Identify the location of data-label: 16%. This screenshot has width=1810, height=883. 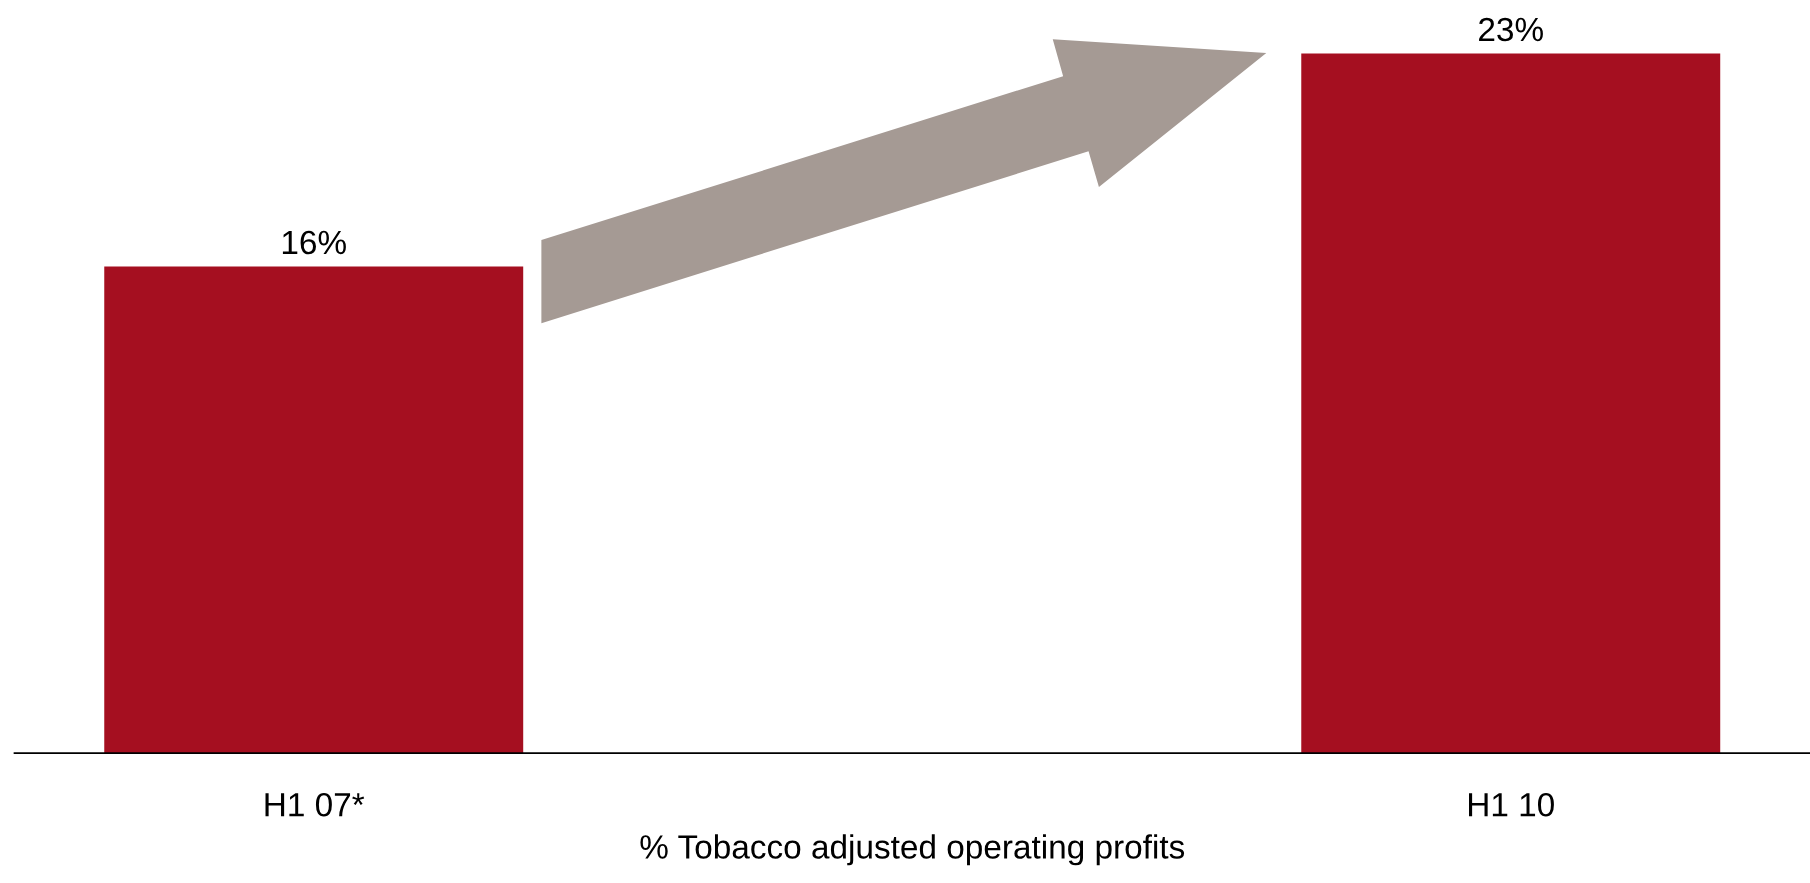
(314, 242).